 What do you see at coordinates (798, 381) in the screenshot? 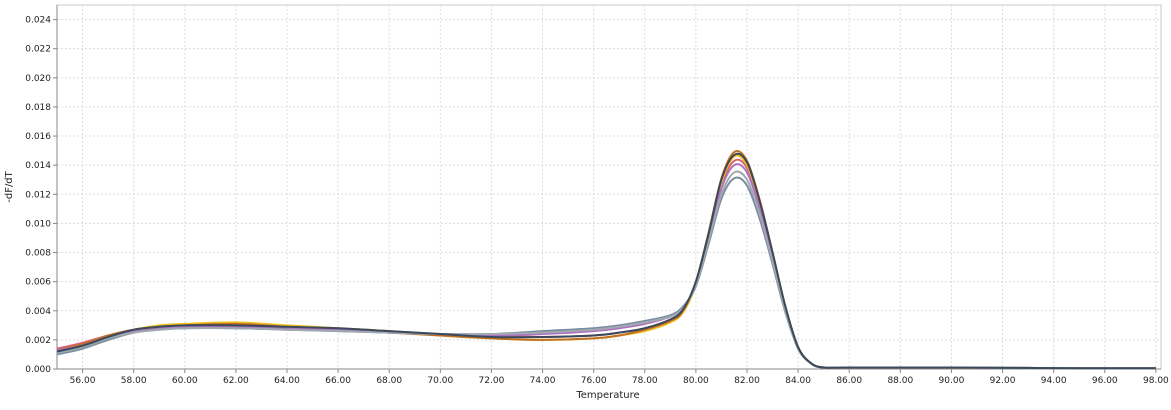
I see `x-tick-label: 84.00` at bounding box center [798, 381].